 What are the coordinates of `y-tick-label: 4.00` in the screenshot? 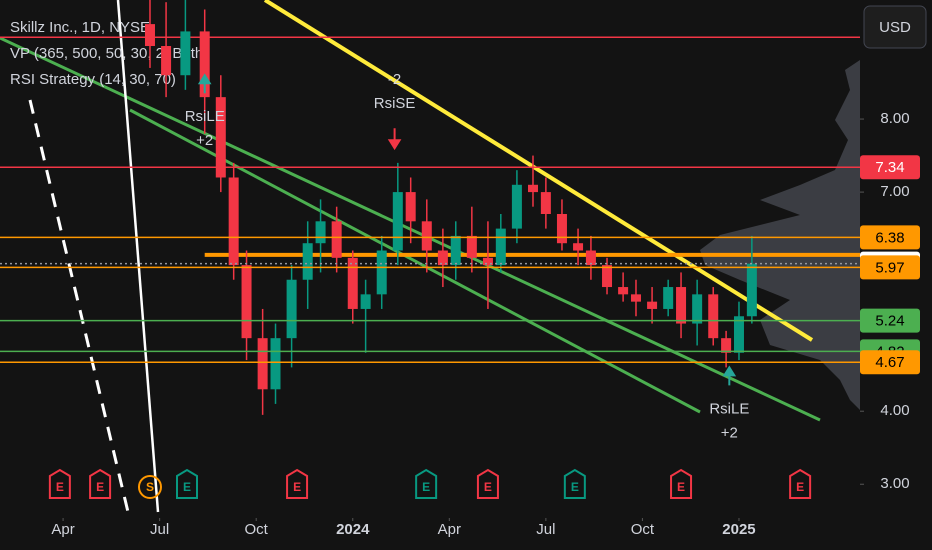 It's located at (894, 410).